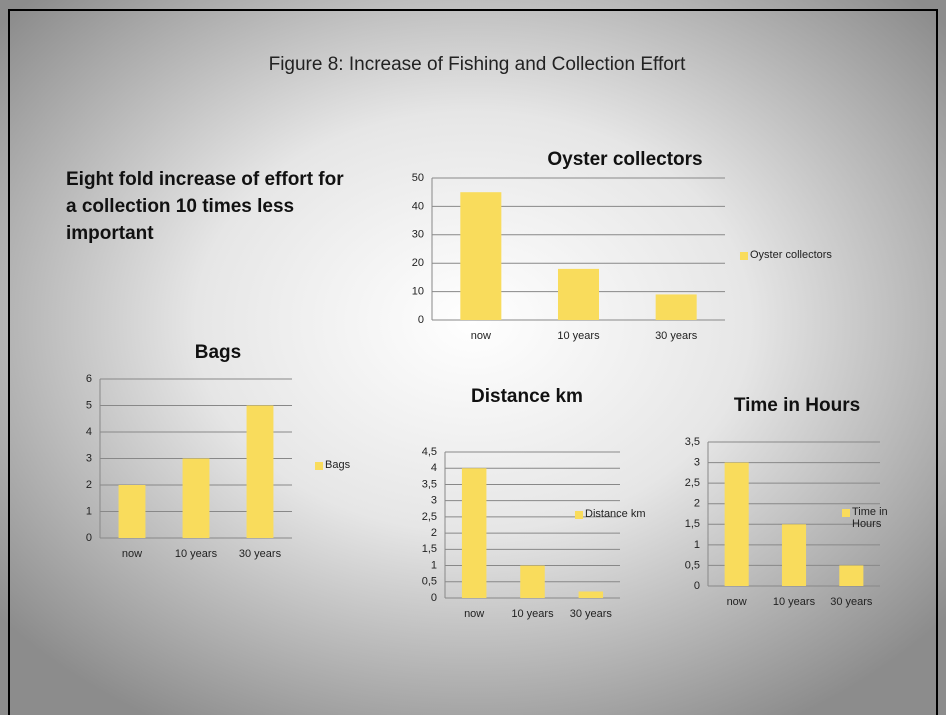 The image size is (946, 715). I want to click on legend-box: Oyster collectors, so click(791, 255).